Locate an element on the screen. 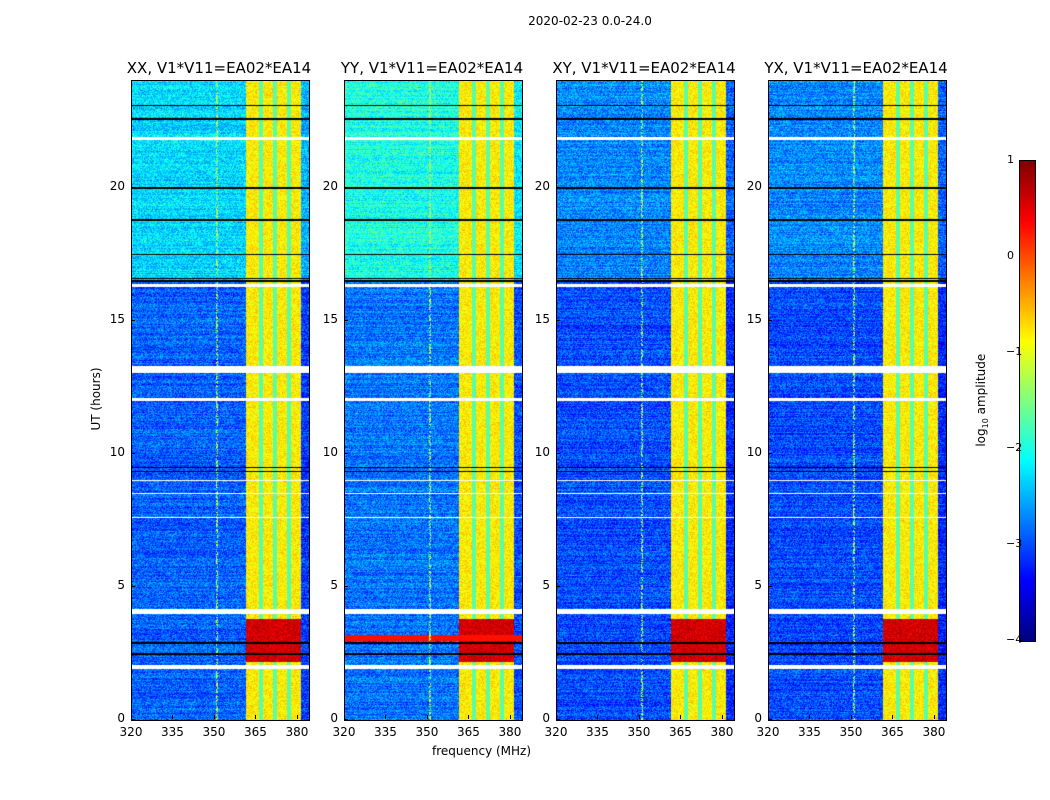 This screenshot has height=800, width=1050. panel-title: XY, V1*V11=EA02*EA14 is located at coordinates (644, 68).